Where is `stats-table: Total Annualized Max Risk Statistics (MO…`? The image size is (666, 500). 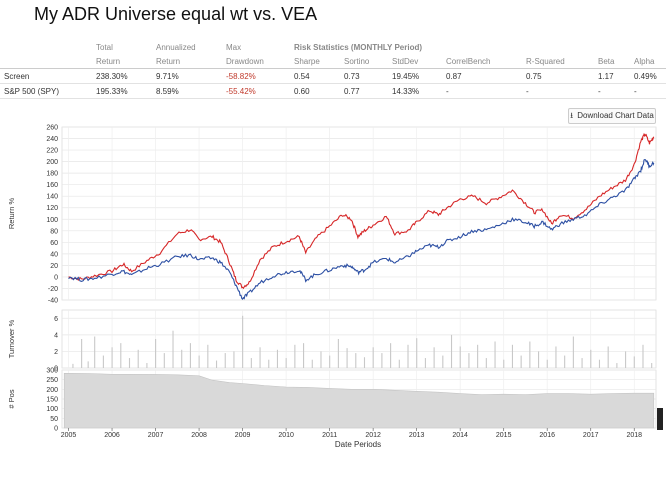 stats-table: Total Annualized Max Risk Statistics (MO… is located at coordinates (333, 69).